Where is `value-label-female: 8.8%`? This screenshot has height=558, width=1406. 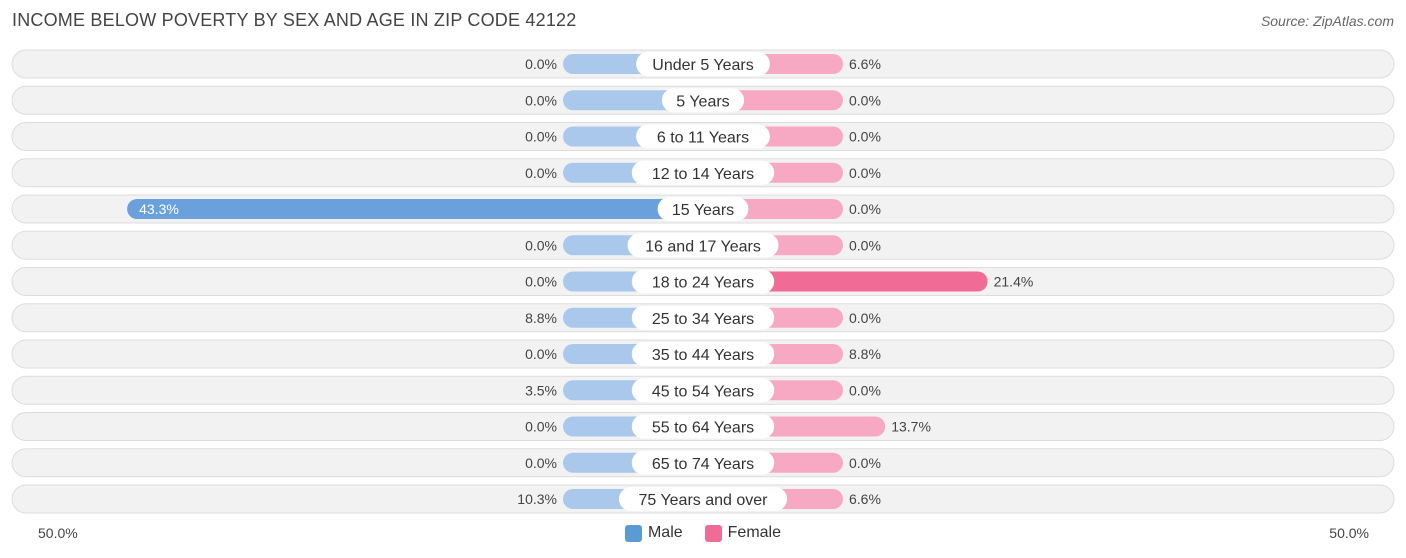 value-label-female: 8.8% is located at coordinates (865, 354).